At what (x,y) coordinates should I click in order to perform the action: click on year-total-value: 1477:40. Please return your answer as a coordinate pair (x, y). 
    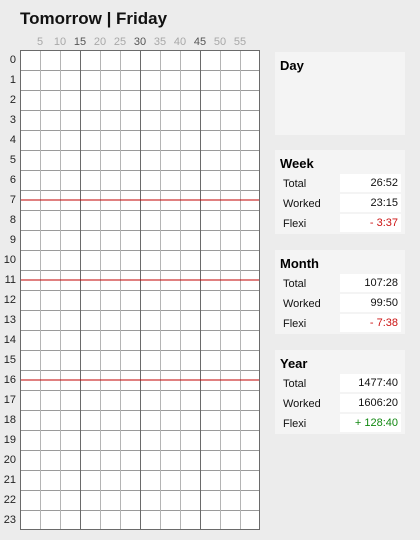
    Looking at the image, I should click on (370, 383).